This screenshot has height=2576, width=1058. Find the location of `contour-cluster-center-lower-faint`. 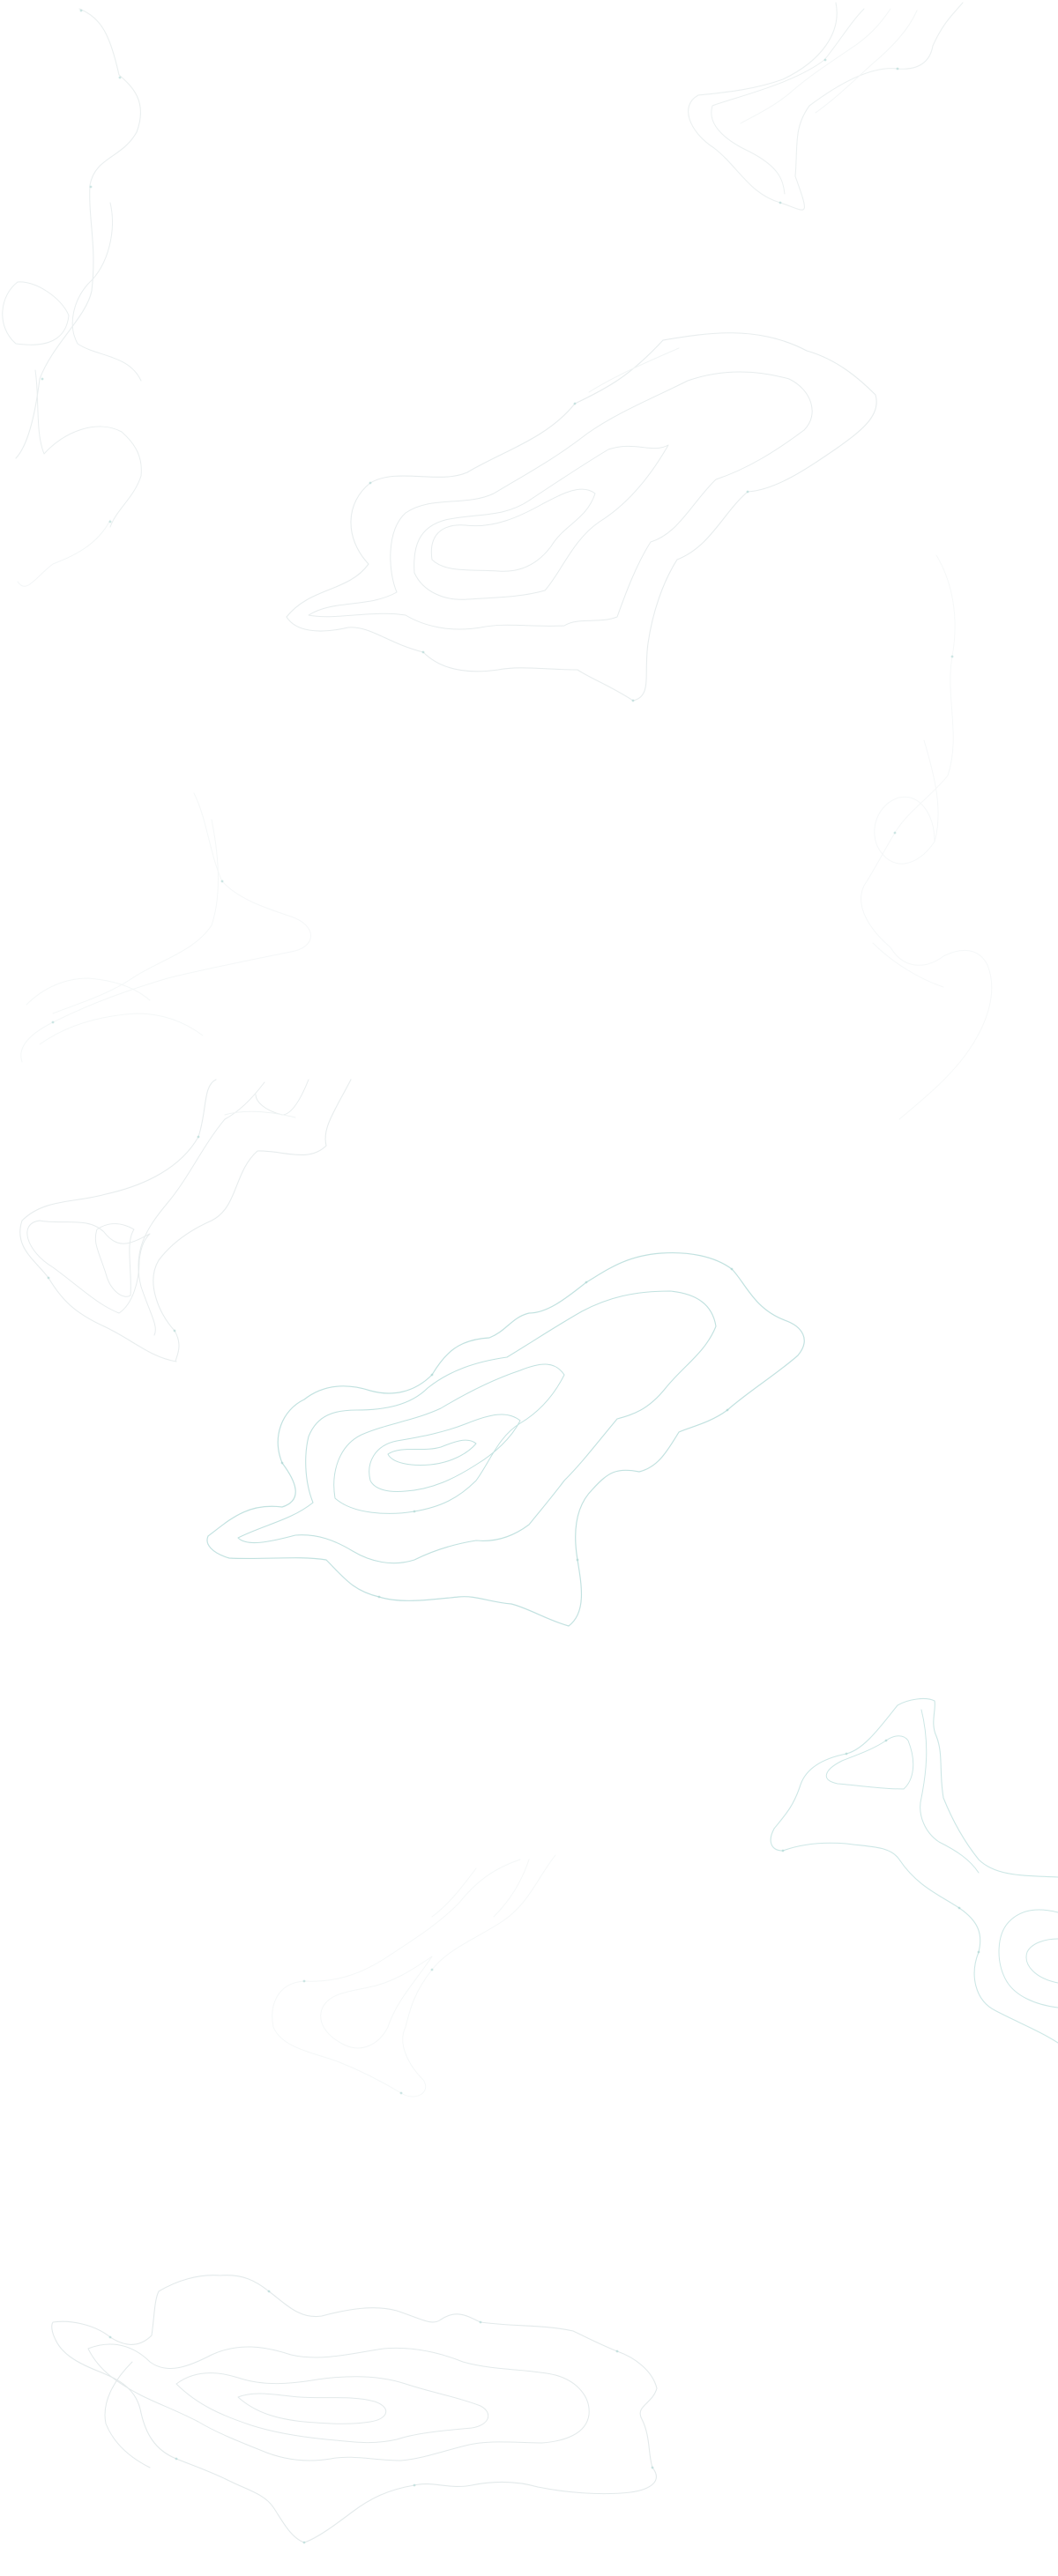

contour-cluster-center-lower-faint is located at coordinates (414, 1975).